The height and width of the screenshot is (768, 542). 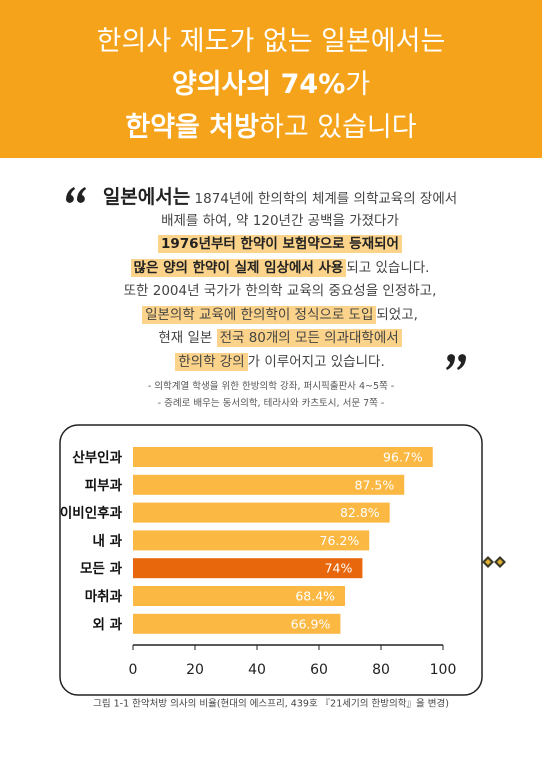 I want to click on quote-line: 일본에서는 1874년에 한의학의 체계를 의학교육의 장에서, so click(x=280, y=198).